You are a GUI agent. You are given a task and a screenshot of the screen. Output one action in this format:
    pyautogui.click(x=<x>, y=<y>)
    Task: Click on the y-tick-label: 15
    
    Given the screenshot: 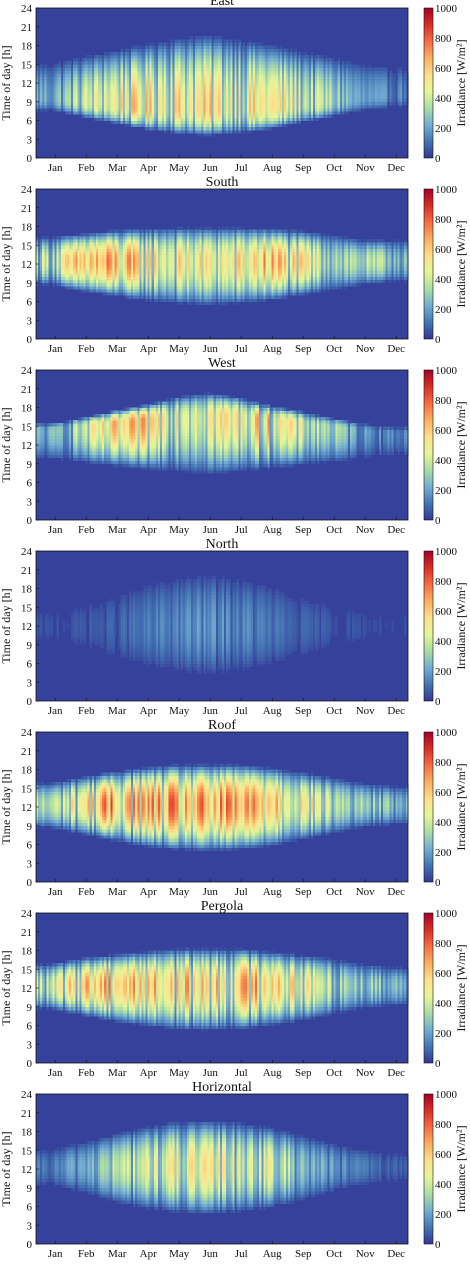 What is the action you would take?
    pyautogui.click(x=27, y=65)
    